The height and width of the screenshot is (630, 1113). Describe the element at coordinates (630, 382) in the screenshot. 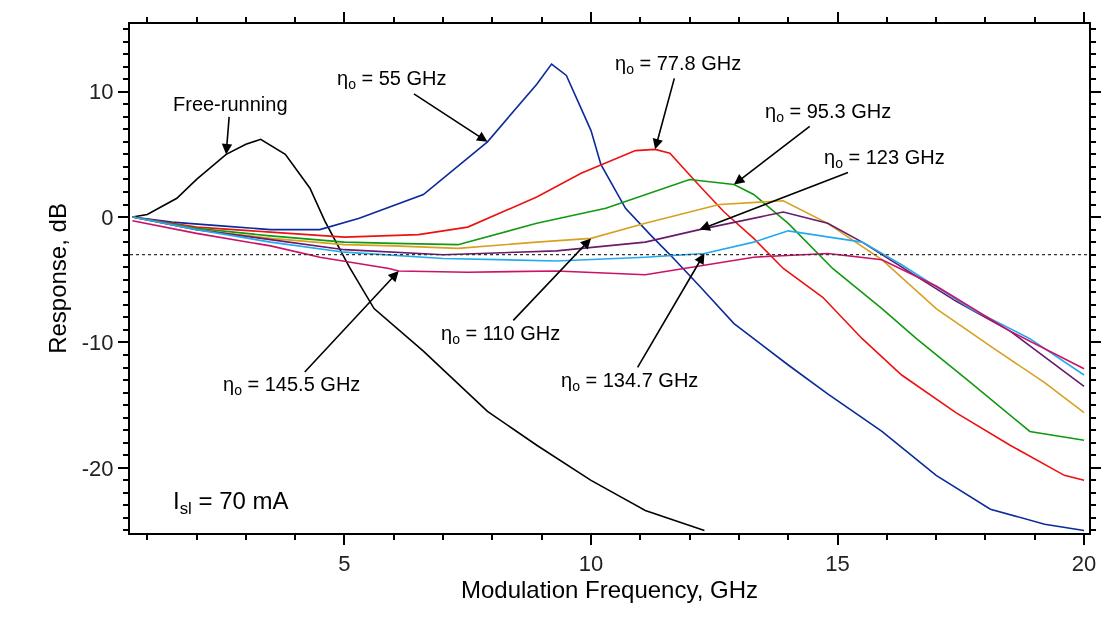

I see `annotation: η$_{o}$ = 134.7 GHz` at that location.